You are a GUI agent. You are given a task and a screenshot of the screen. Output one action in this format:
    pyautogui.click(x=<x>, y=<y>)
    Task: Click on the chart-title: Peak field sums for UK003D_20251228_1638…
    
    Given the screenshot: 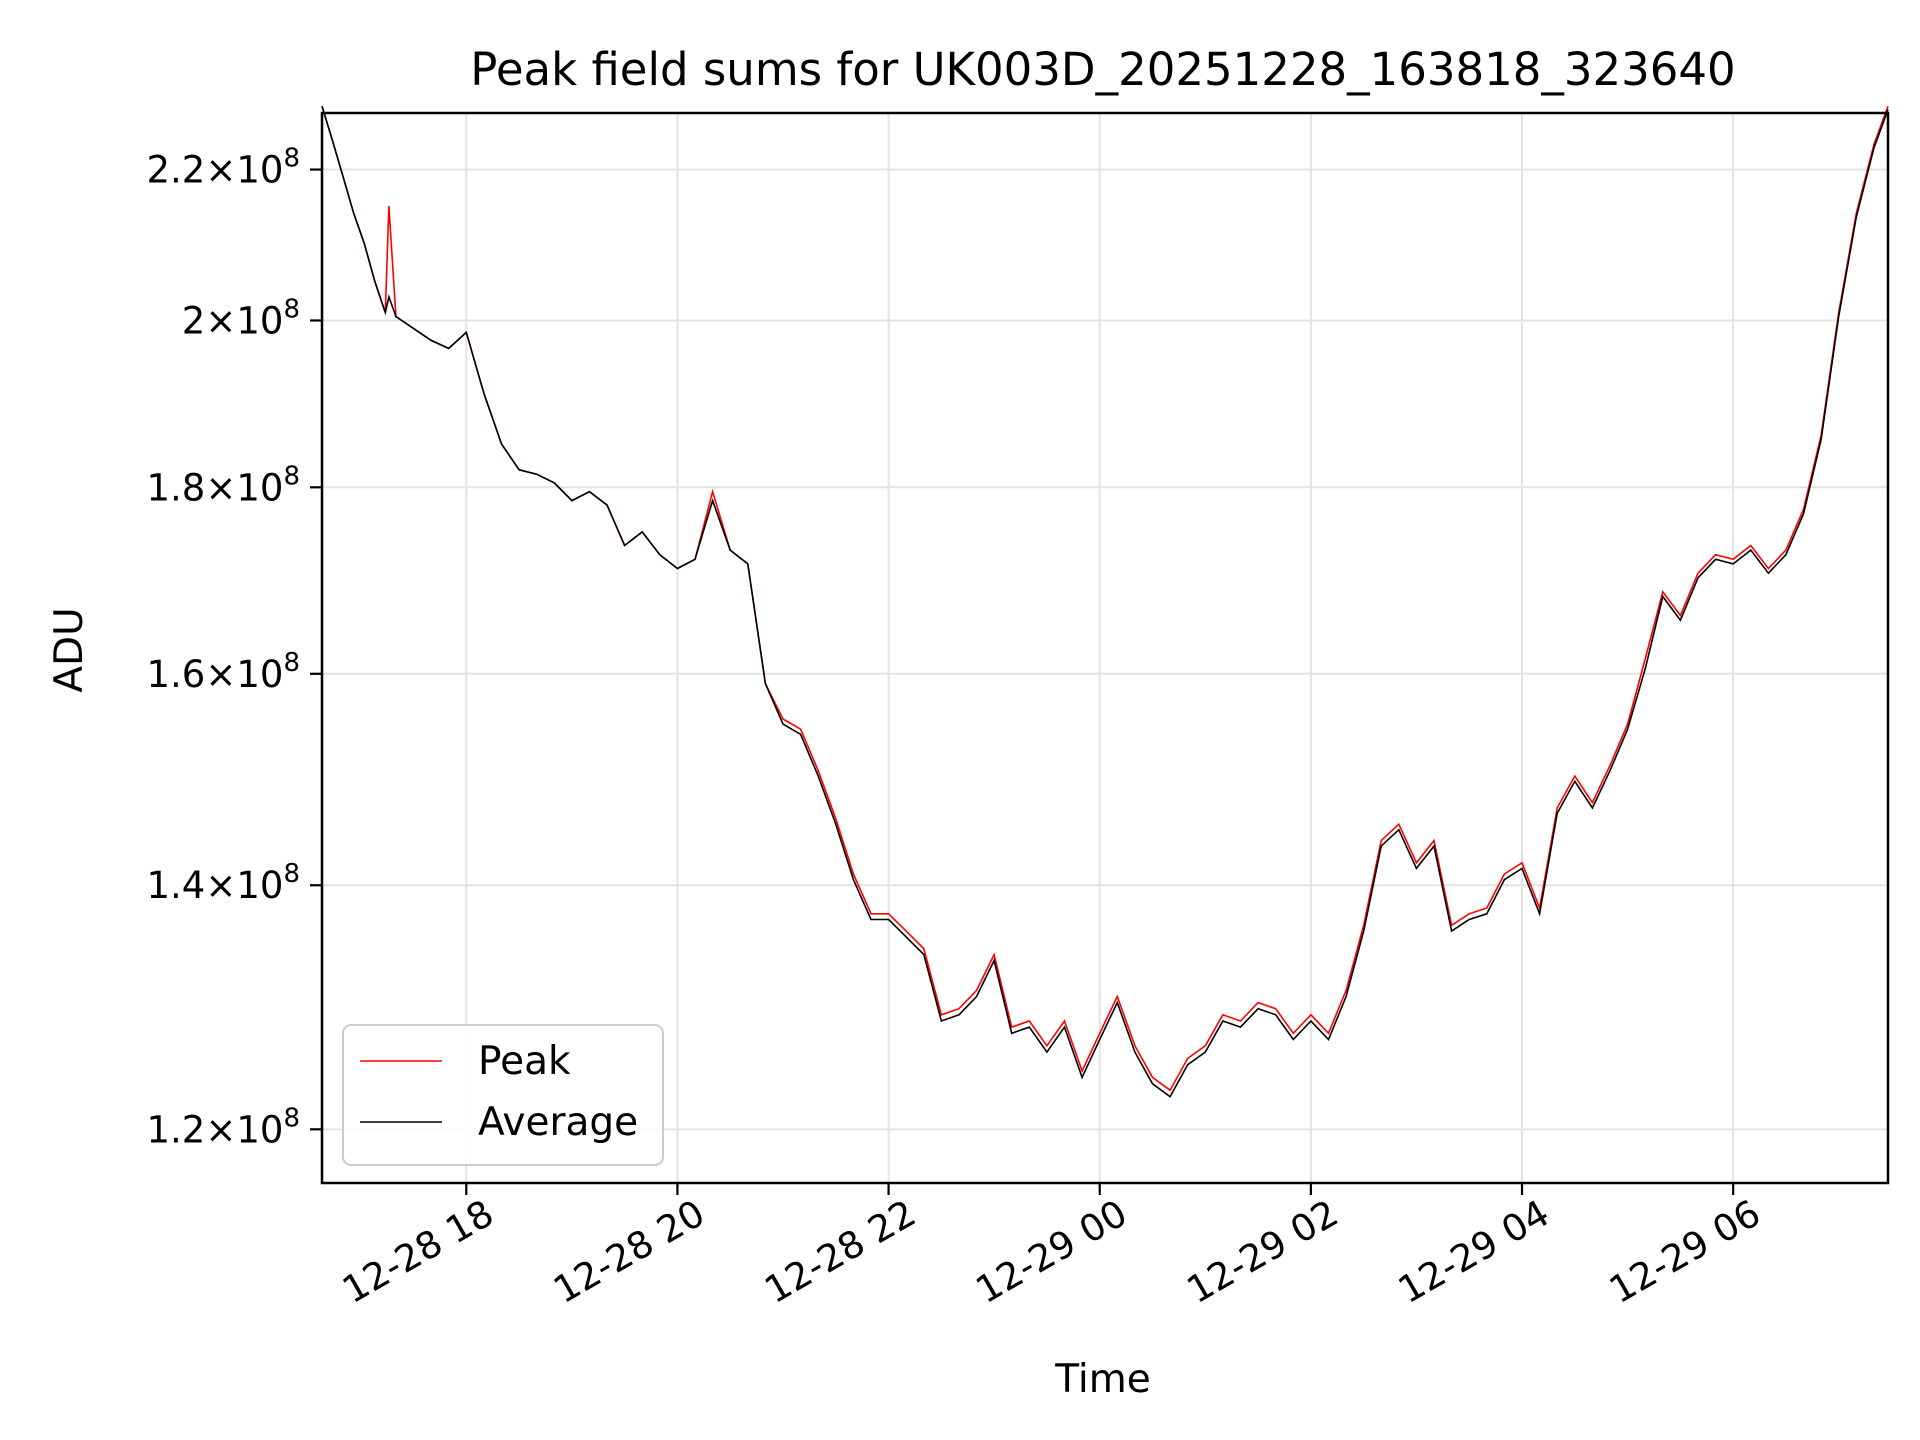 What is the action you would take?
    pyautogui.click(x=1102, y=69)
    